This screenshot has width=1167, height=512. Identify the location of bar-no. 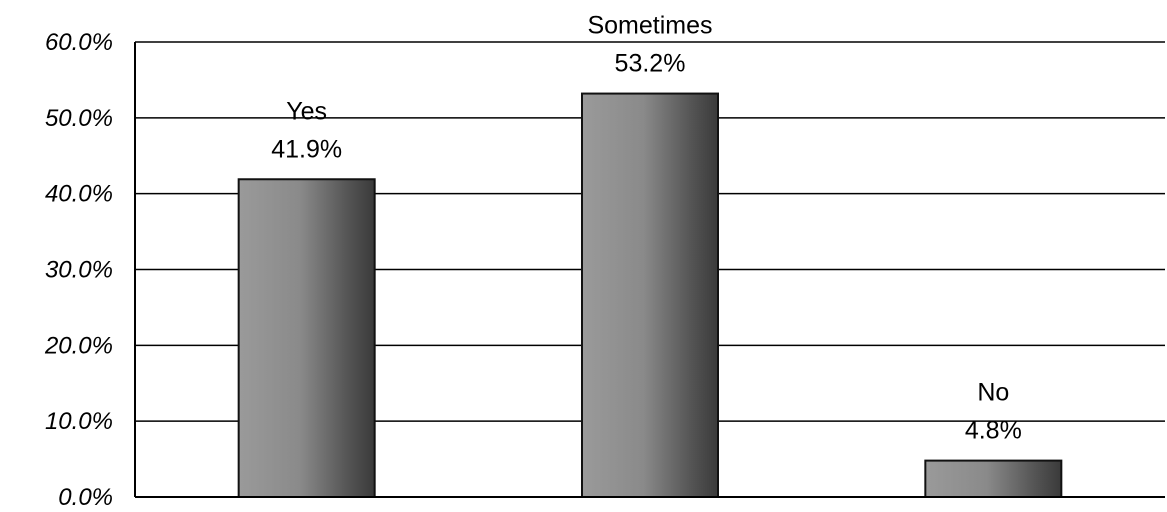
(993, 479).